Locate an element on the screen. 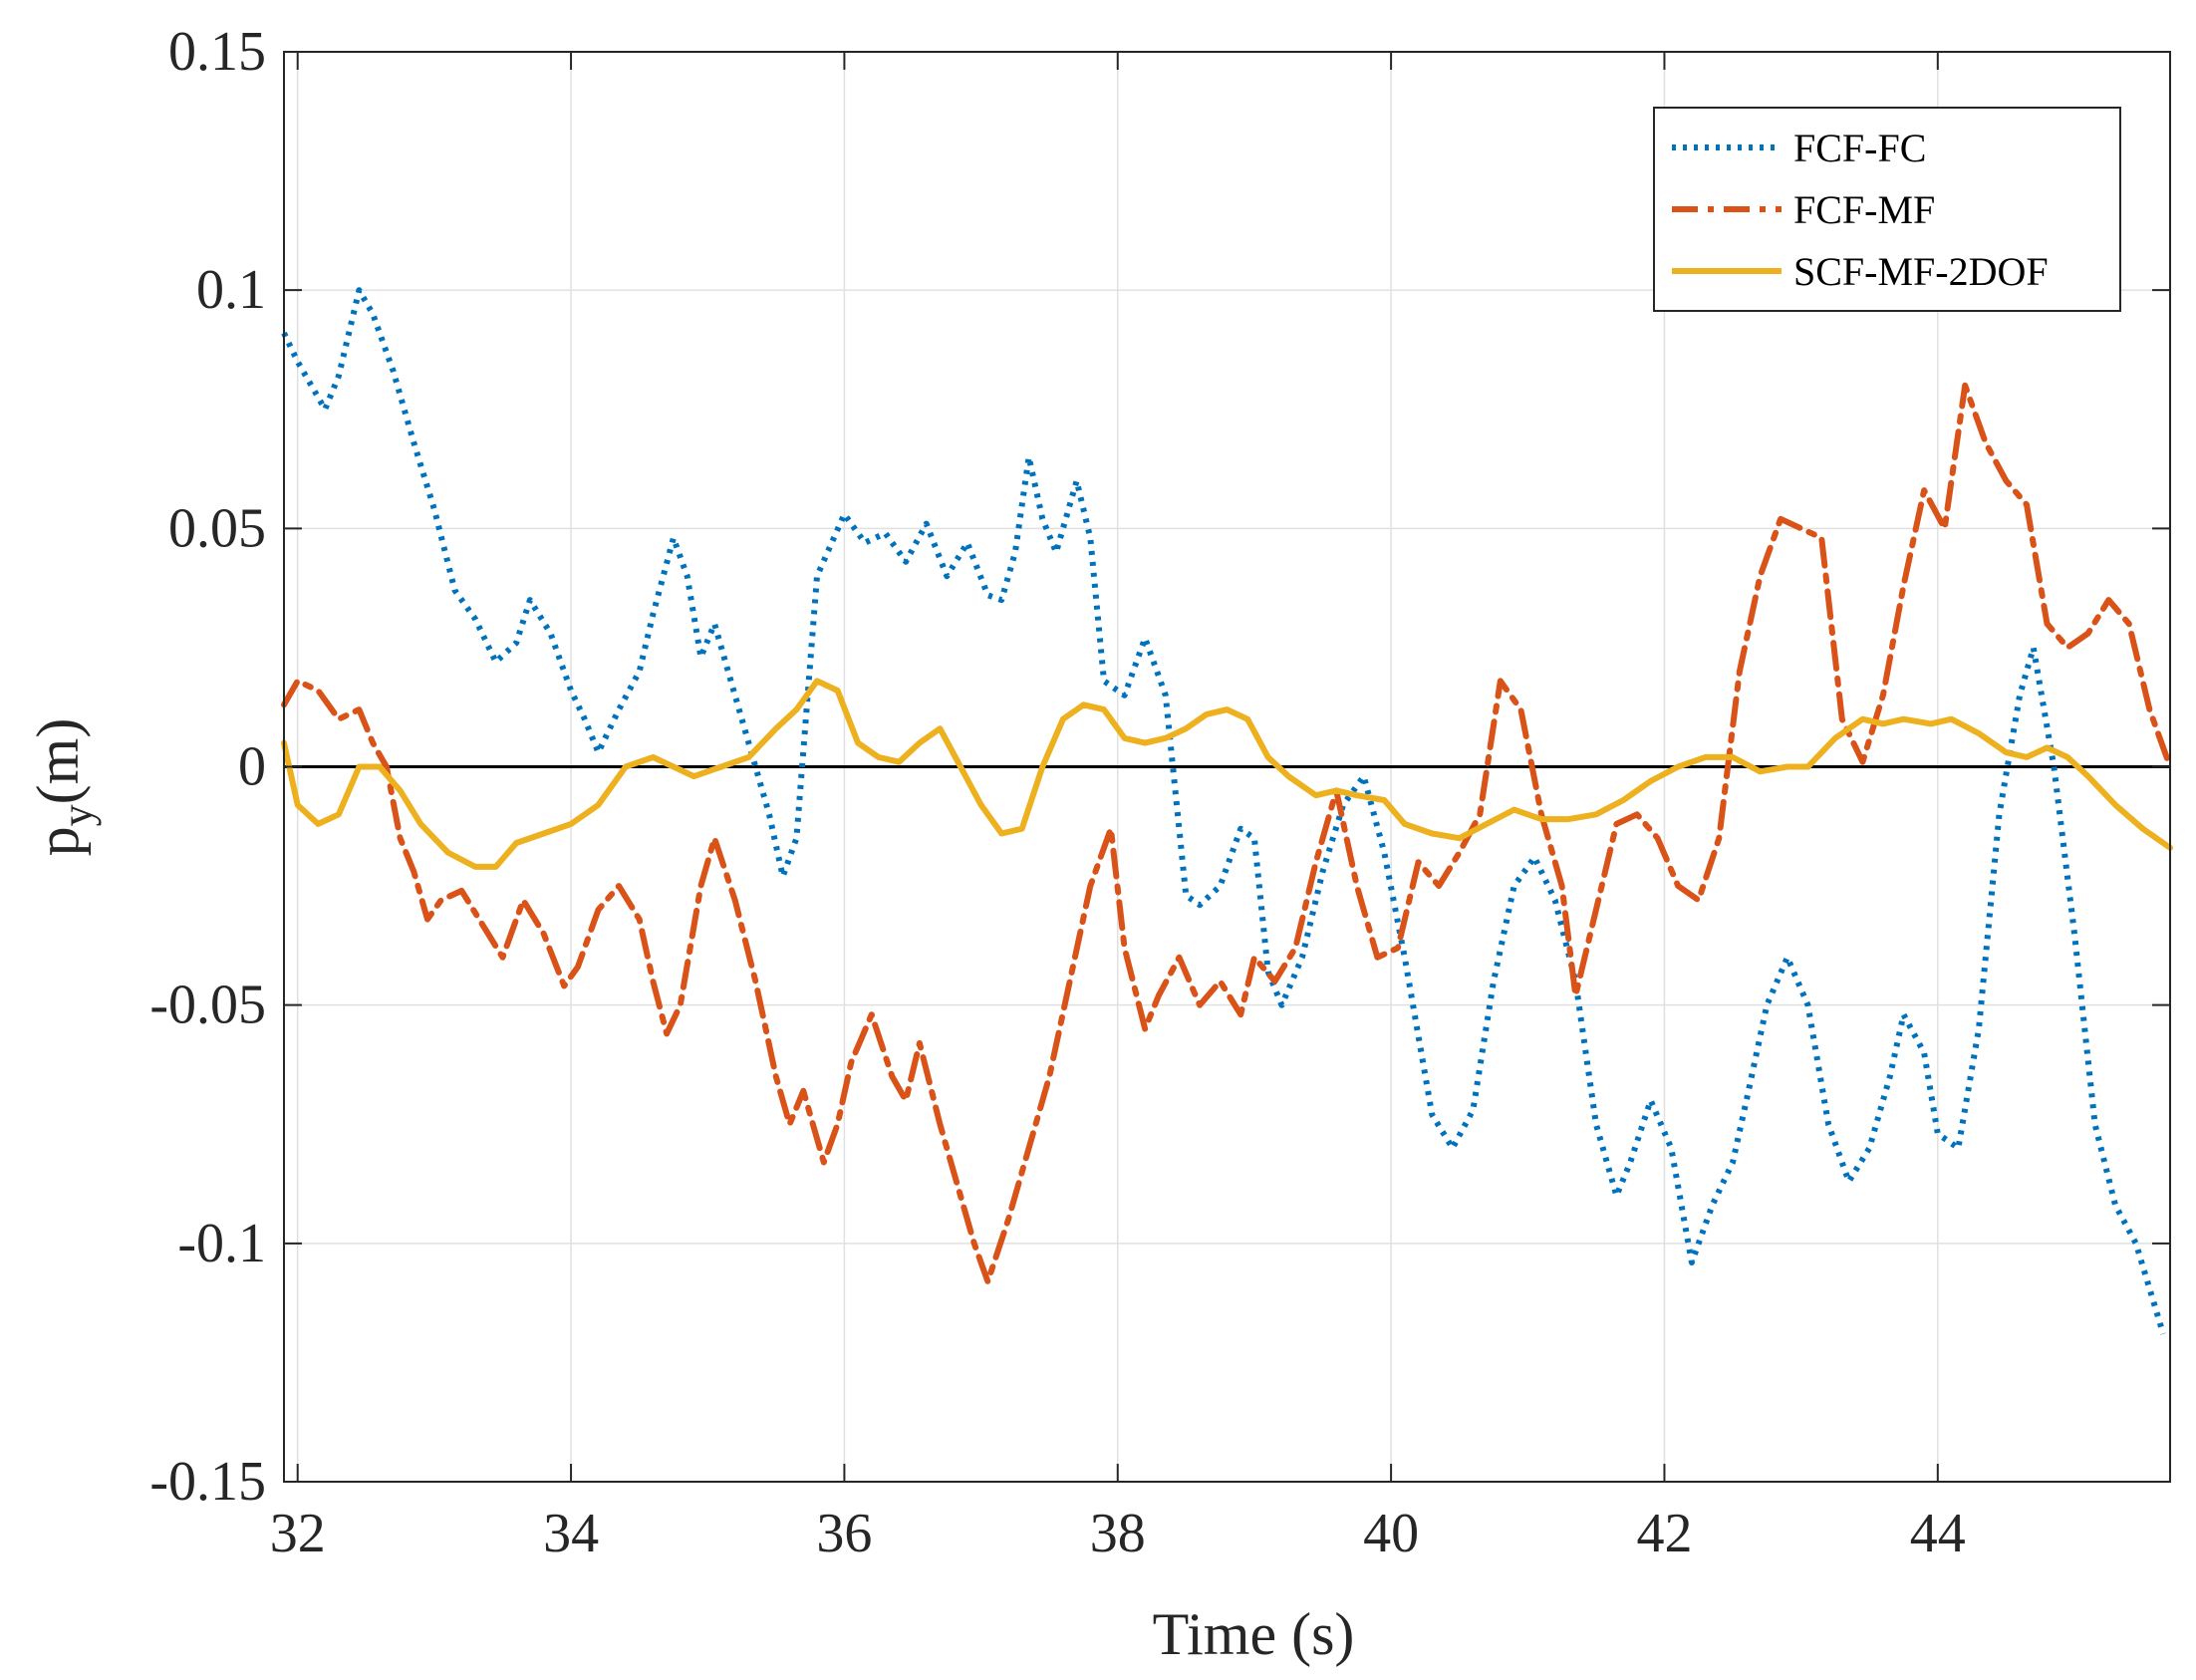 Image resolution: width=2196 pixels, height=1680 pixels. x-tick-label: 32 is located at coordinates (298, 1533).